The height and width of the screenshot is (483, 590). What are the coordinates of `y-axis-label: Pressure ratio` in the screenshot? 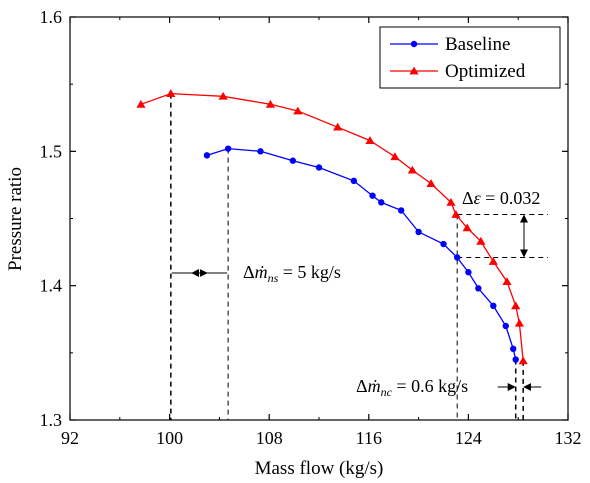 It's located at (15, 219).